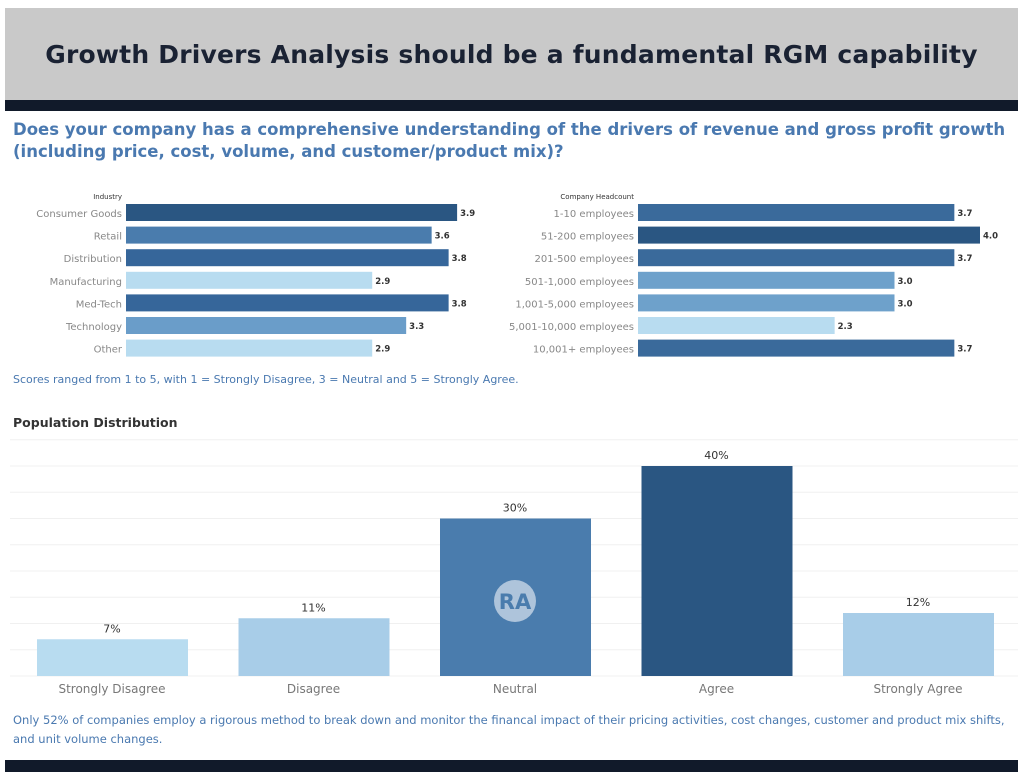 This screenshot has width=1023, height=780. I want to click on category-label: Distribution, so click(93, 259).